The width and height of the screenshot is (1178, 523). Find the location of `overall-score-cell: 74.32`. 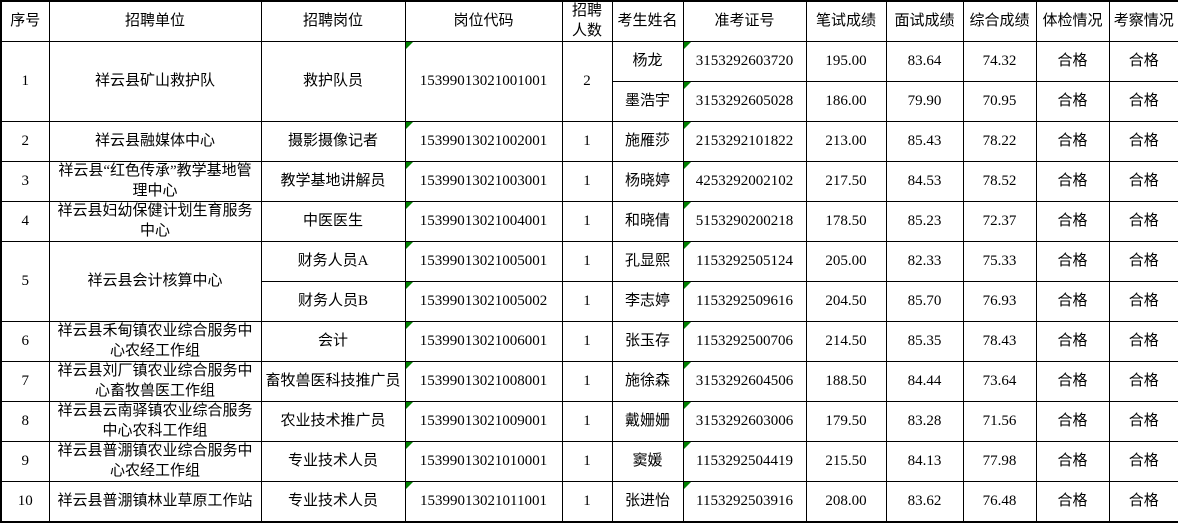

overall-score-cell: 74.32 is located at coordinates (999, 61).